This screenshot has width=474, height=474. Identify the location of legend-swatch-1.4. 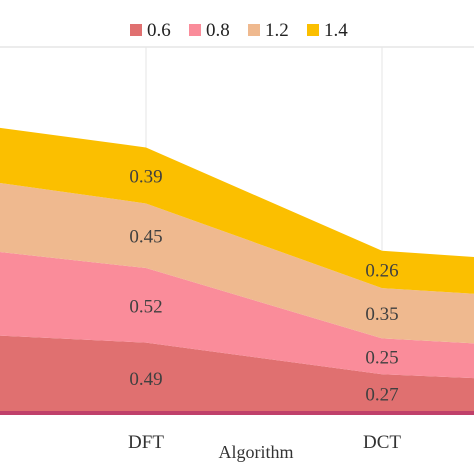
(313, 30).